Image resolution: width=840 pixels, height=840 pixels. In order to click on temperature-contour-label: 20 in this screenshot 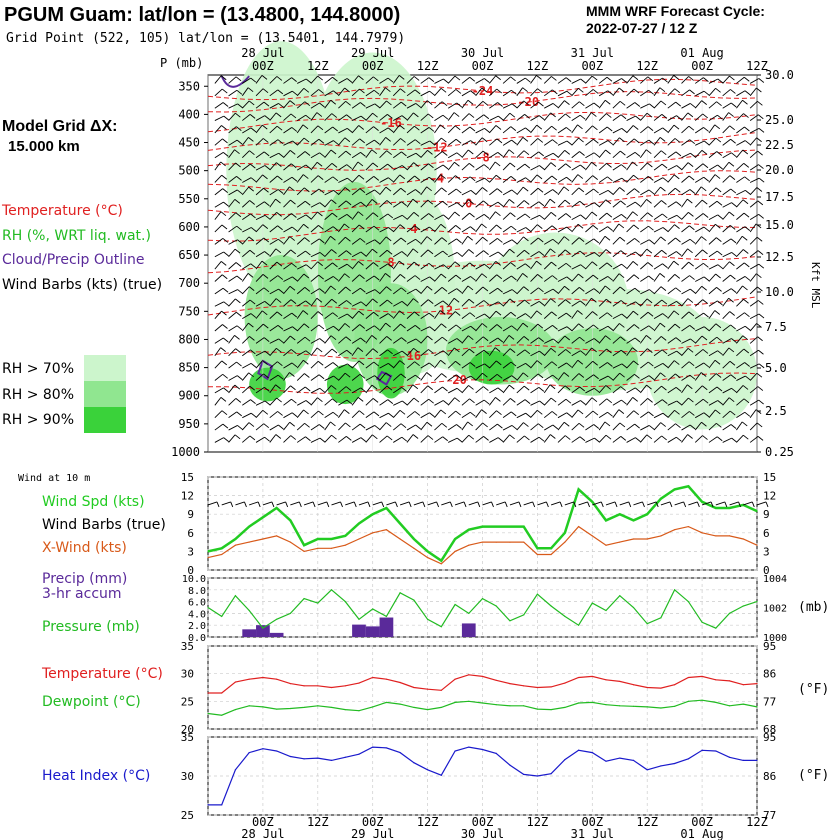, I will do `click(459, 380)`.